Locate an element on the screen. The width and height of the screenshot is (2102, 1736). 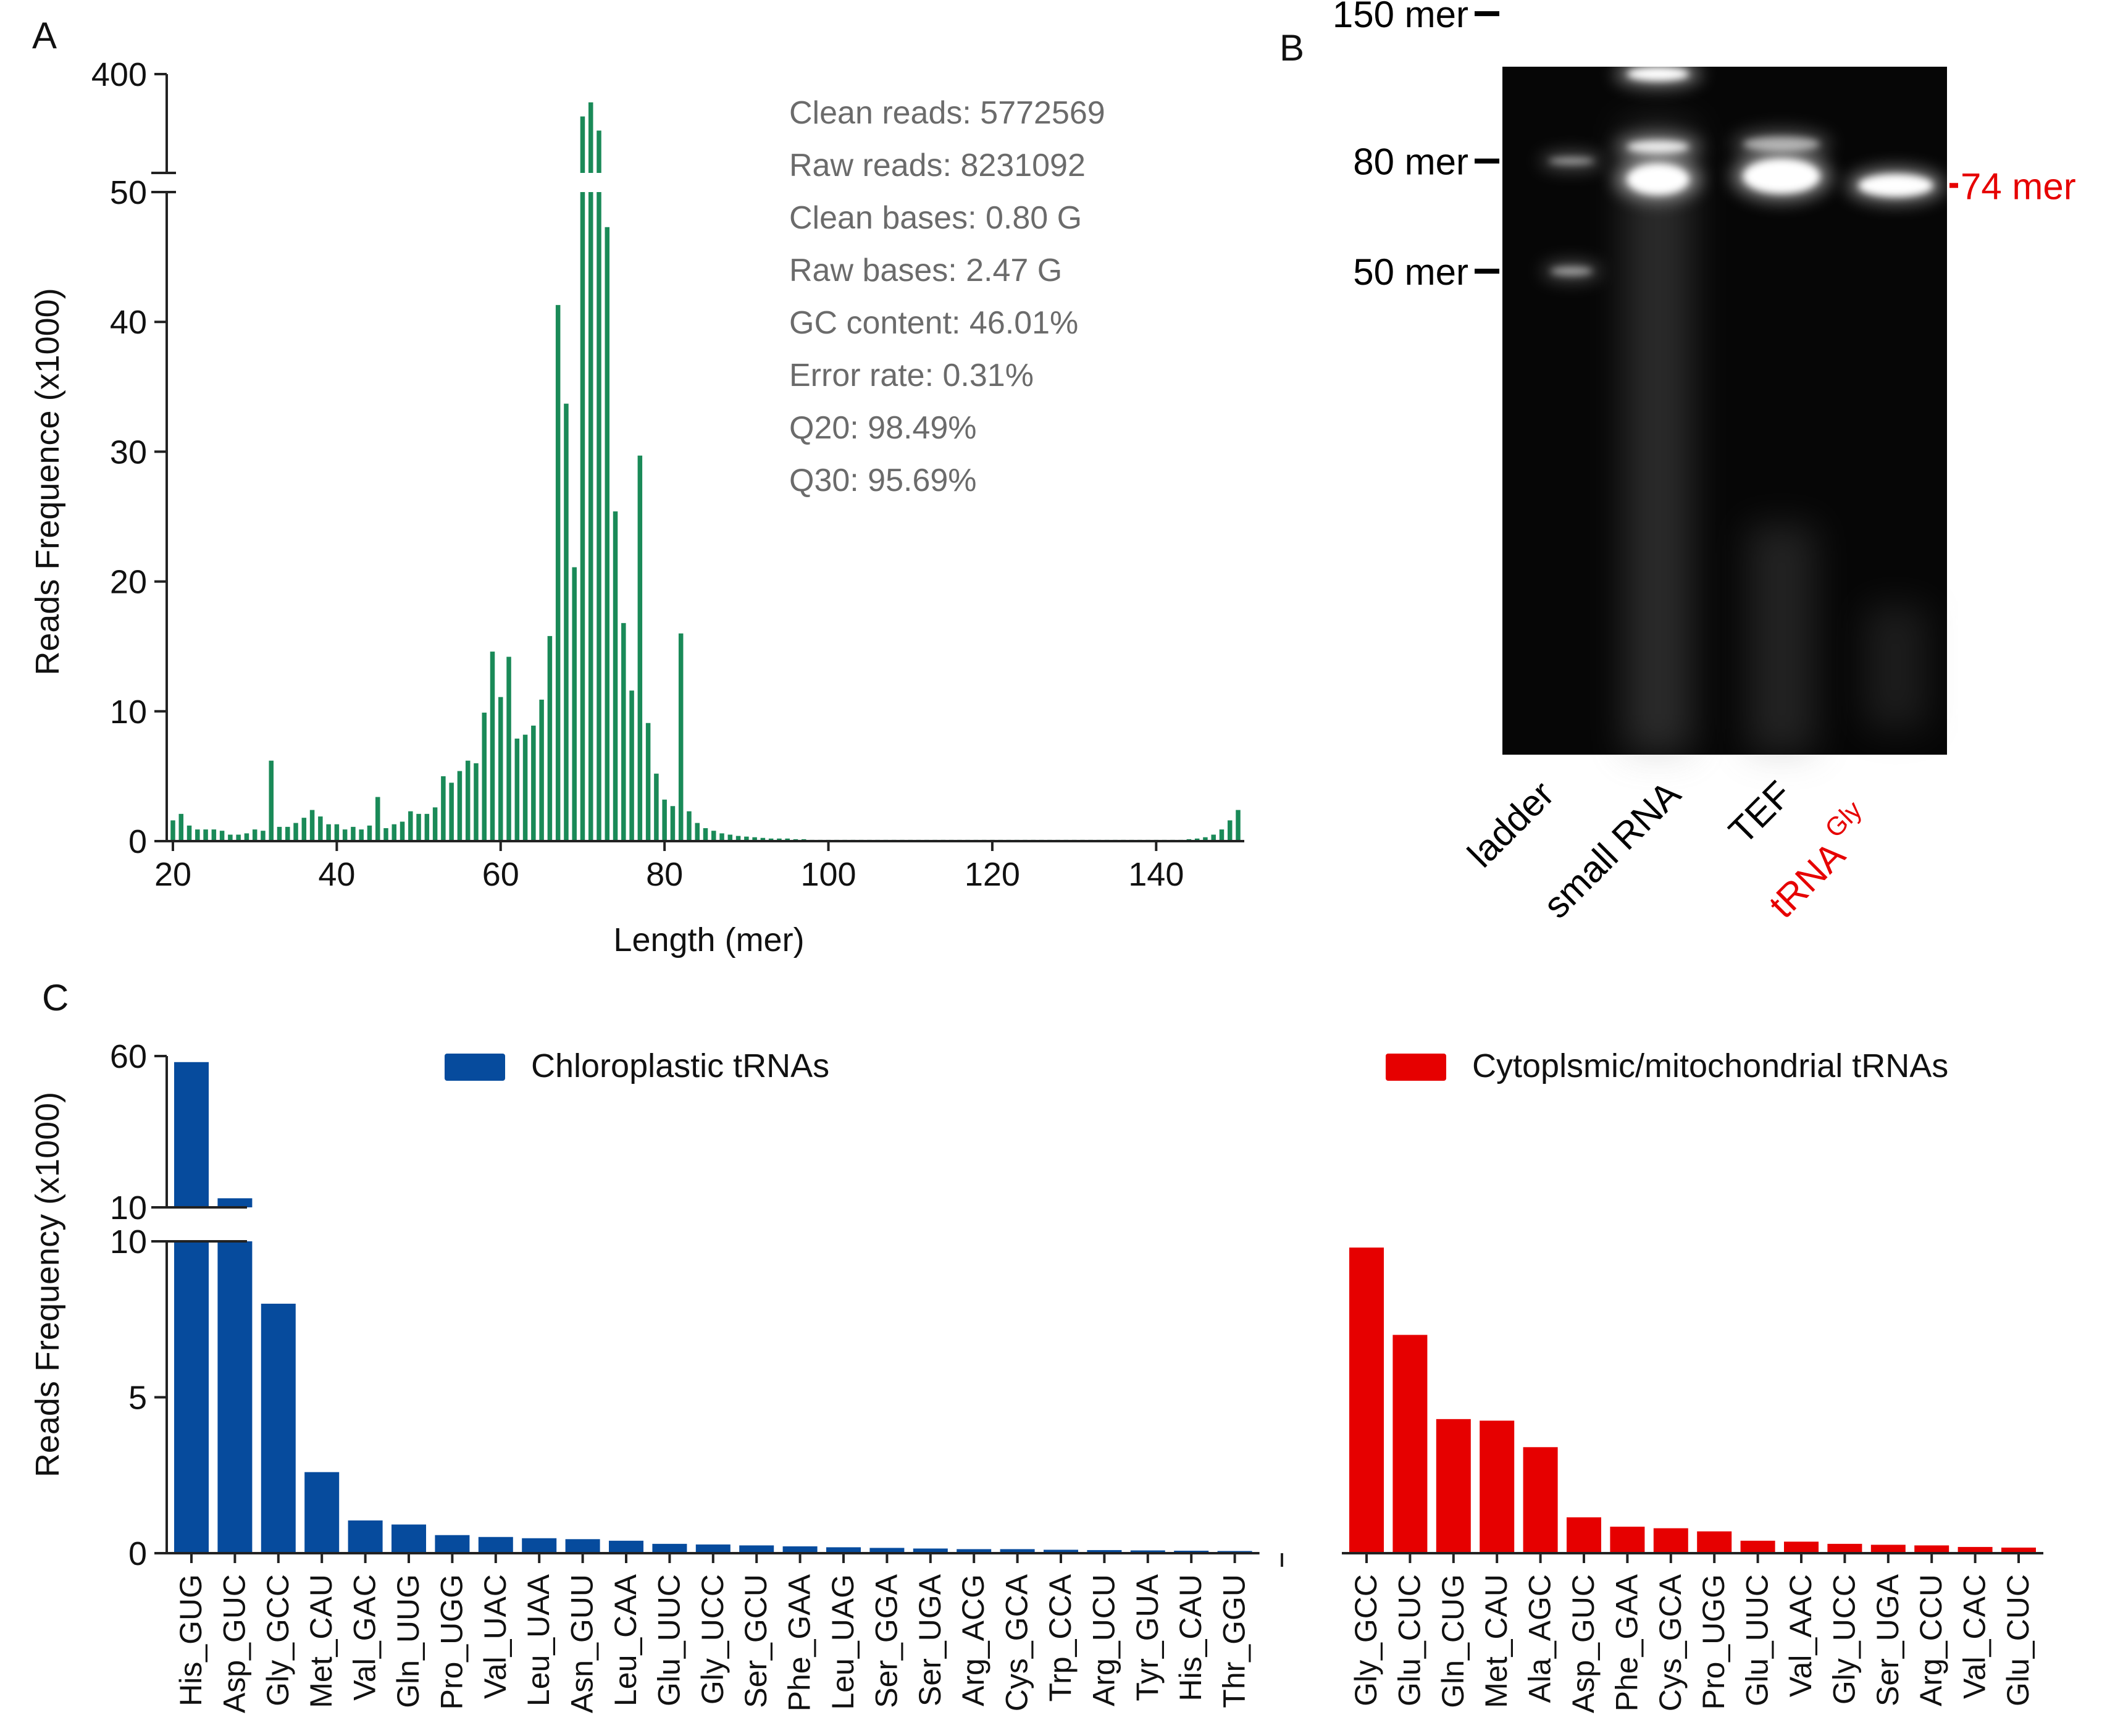
gel-band-small-rna is located at coordinates (1658, 179).